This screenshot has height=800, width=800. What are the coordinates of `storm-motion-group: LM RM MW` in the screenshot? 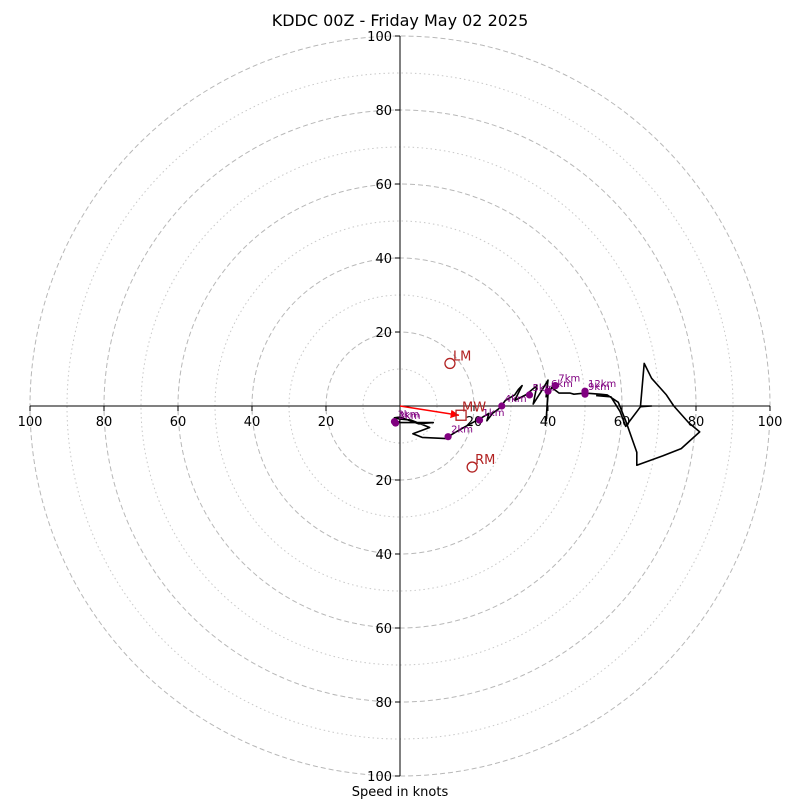 It's located at (469, 411).